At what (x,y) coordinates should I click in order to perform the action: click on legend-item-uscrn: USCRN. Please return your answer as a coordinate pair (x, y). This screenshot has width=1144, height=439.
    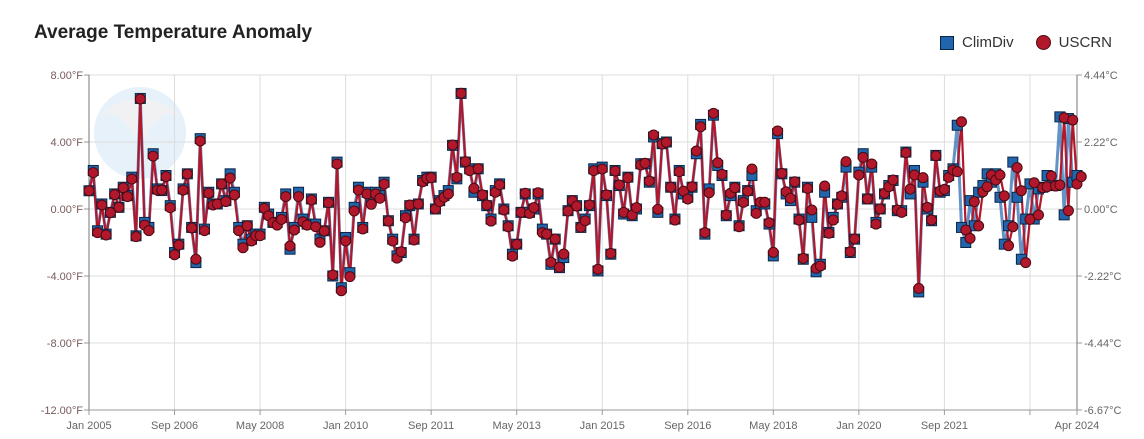
    Looking at the image, I should click on (1073, 42).